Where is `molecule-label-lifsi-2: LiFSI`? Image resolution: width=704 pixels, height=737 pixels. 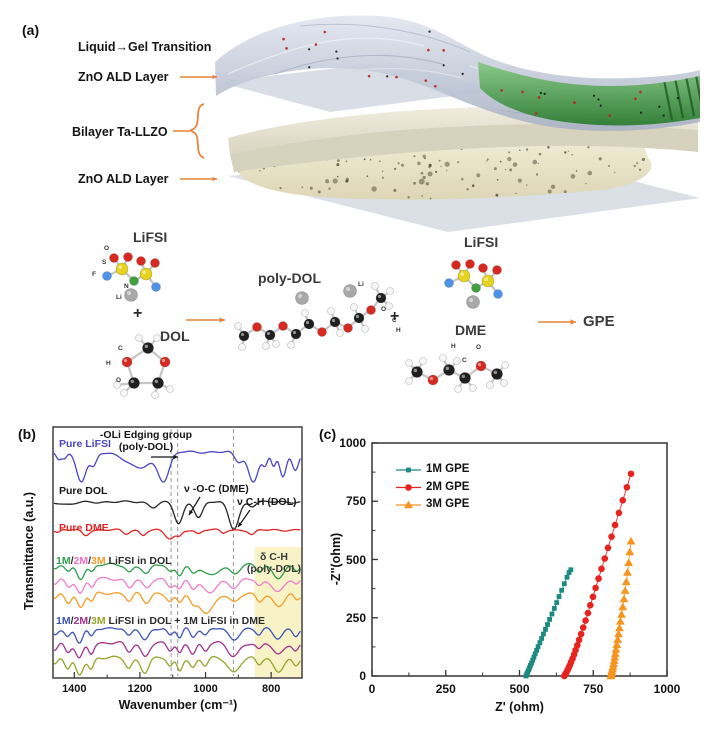 molecule-label-lifsi-2: LiFSI is located at coordinates (481, 242).